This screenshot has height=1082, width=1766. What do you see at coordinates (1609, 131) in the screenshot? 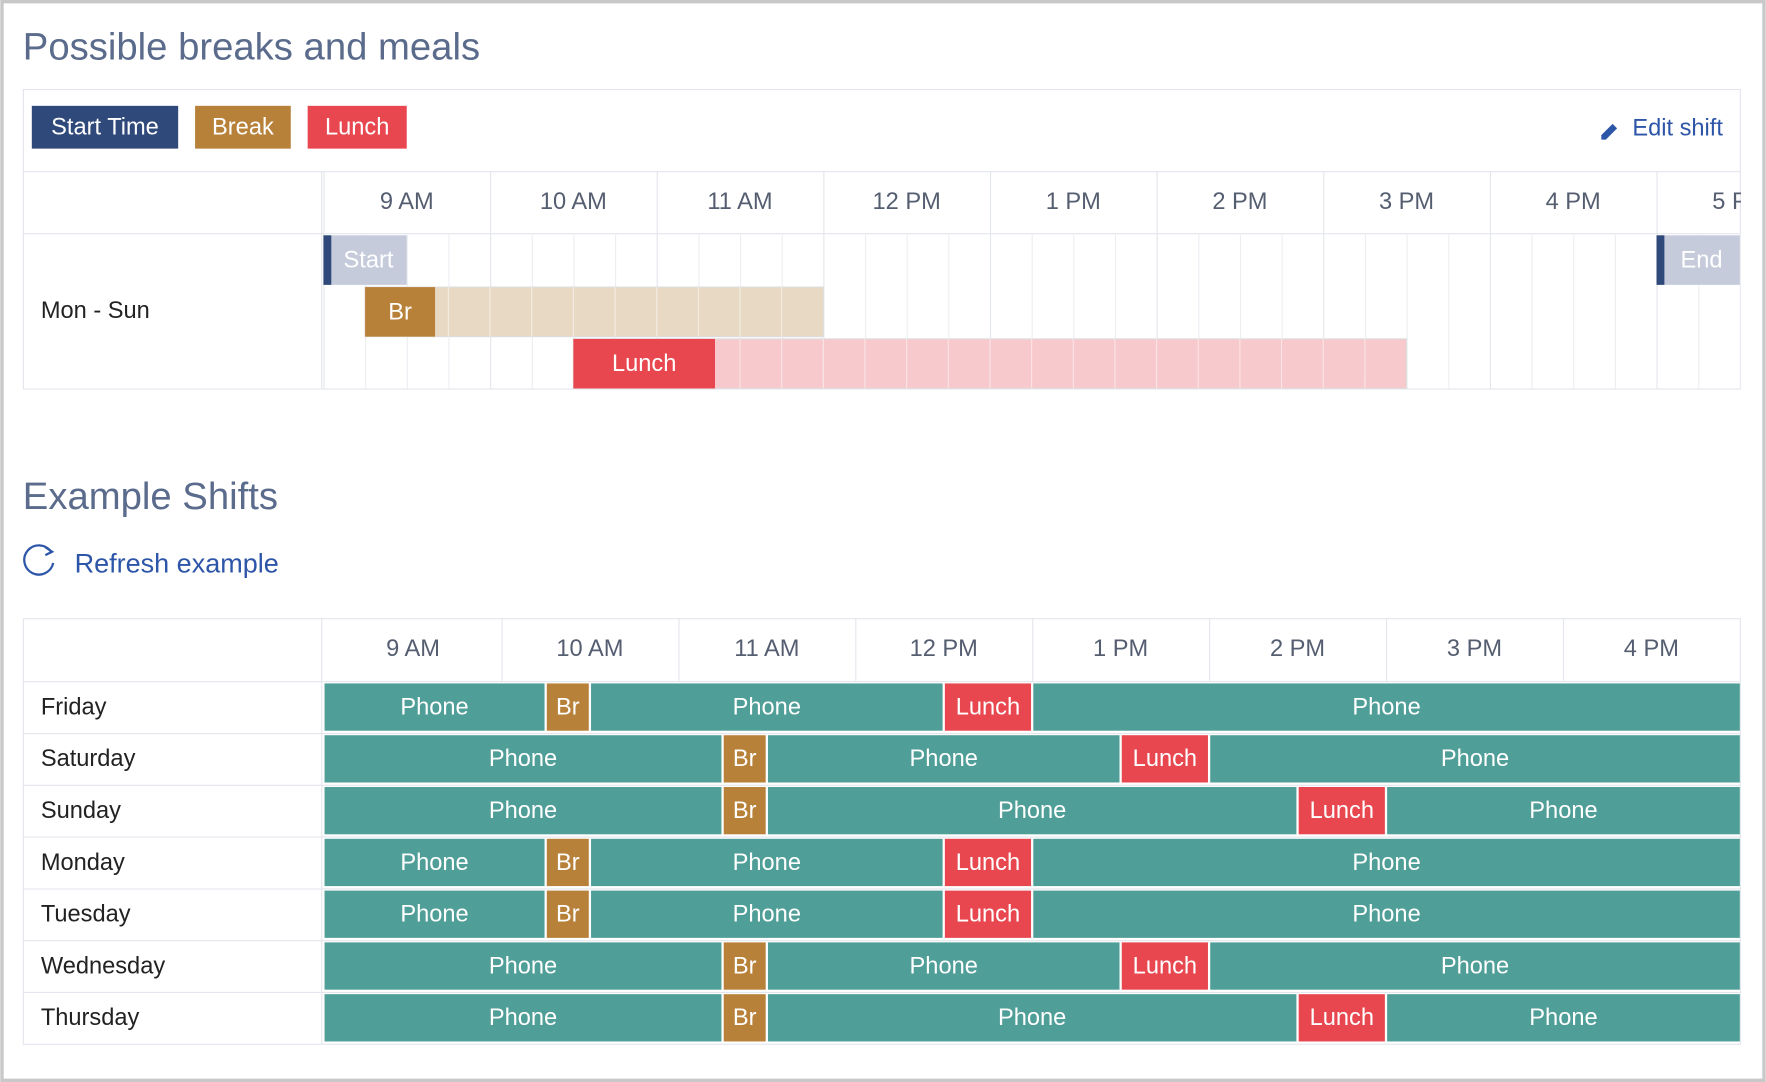
I see `pencil-icon` at bounding box center [1609, 131].